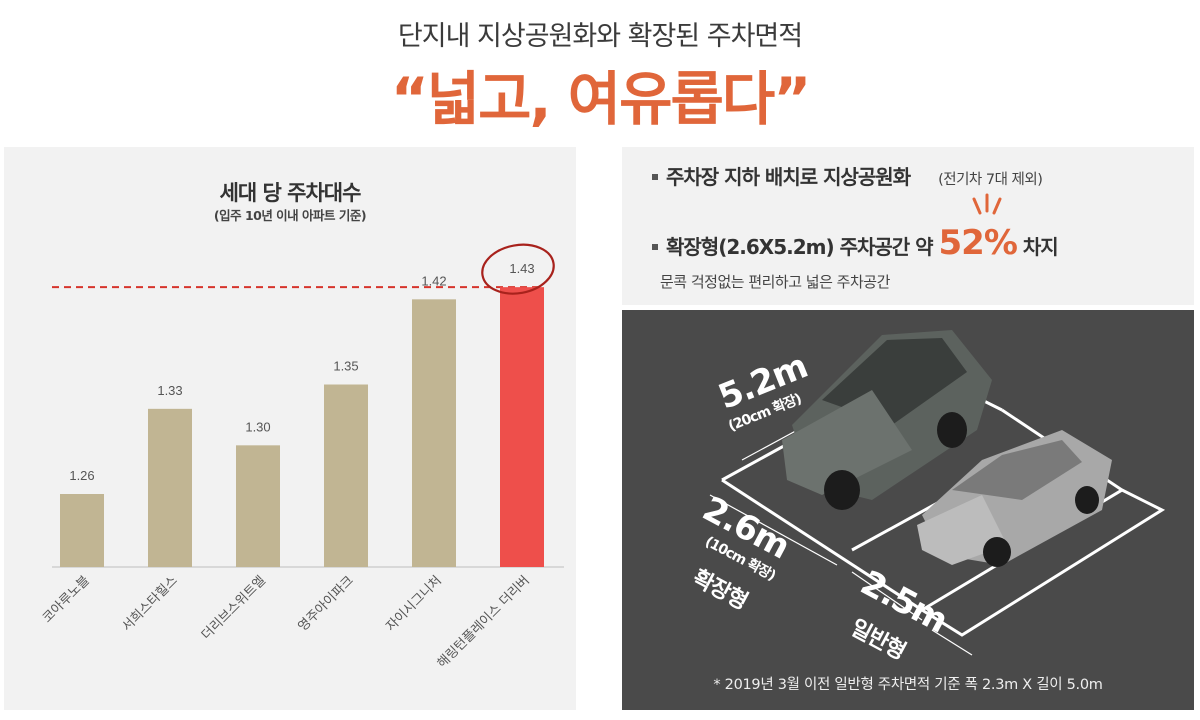  I want to click on info-bullet-2: 확장형(2.6X5.2m) 주차공간 약 52% 차지, so click(855, 243).